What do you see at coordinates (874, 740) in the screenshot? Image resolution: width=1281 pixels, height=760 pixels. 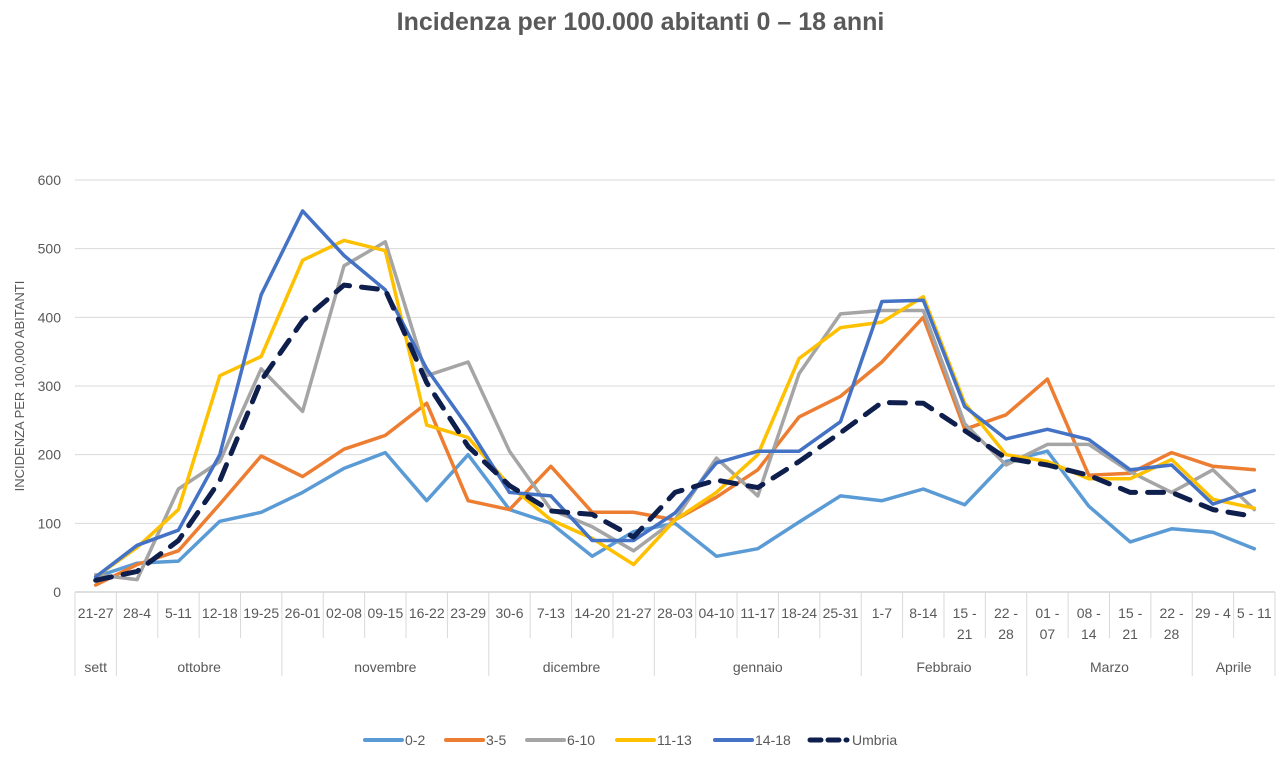 I see `legend-entry: Umbria` at bounding box center [874, 740].